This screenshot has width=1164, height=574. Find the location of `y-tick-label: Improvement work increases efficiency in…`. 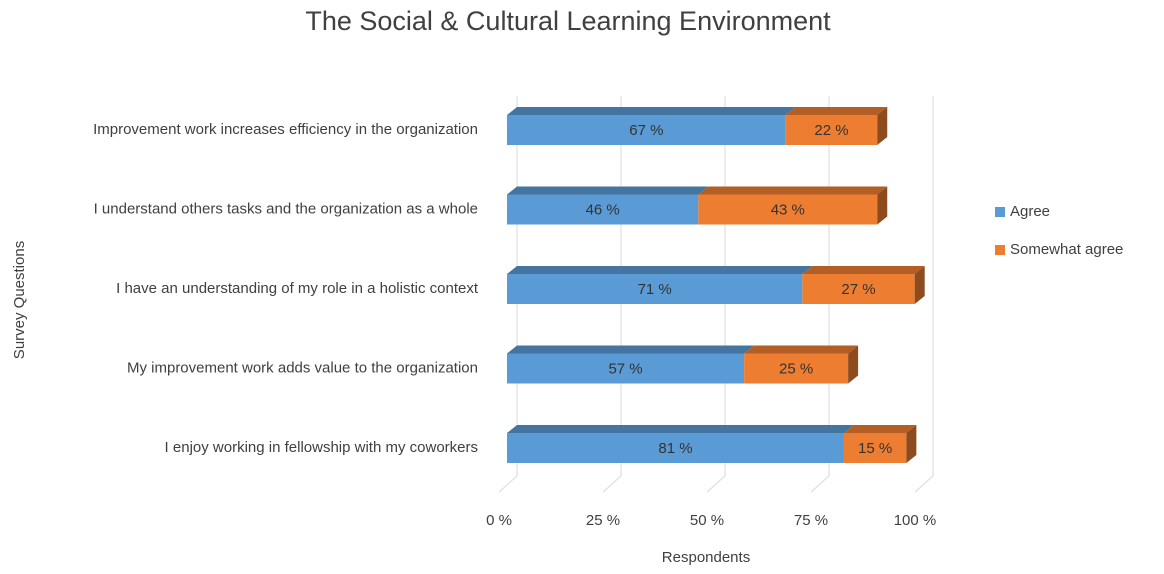

y-tick-label: Improvement work increases efficiency in… is located at coordinates (285, 129).